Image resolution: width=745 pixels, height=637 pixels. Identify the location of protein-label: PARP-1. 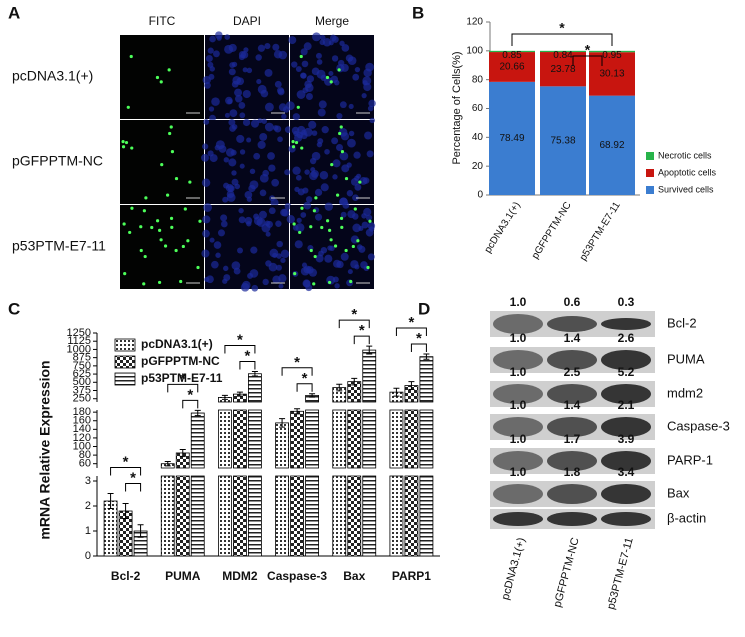
(690, 459).